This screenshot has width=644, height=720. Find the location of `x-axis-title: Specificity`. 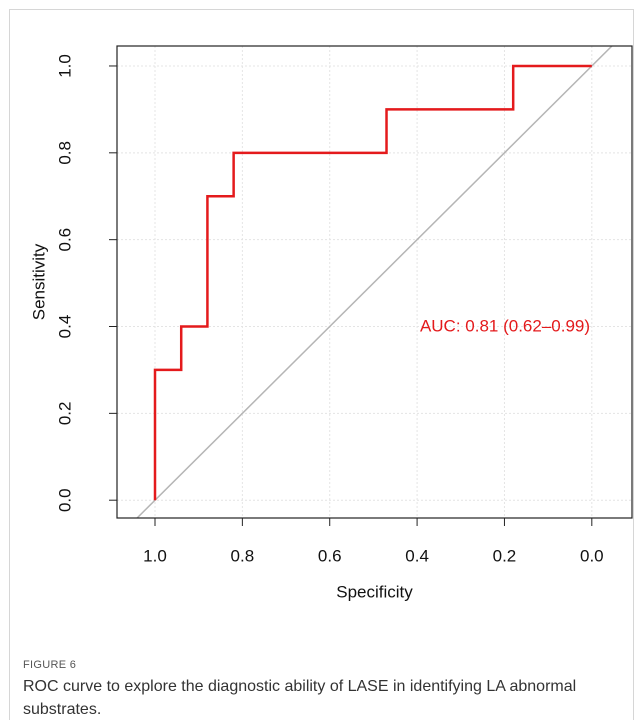

x-axis-title: Specificity is located at coordinates (374, 591).